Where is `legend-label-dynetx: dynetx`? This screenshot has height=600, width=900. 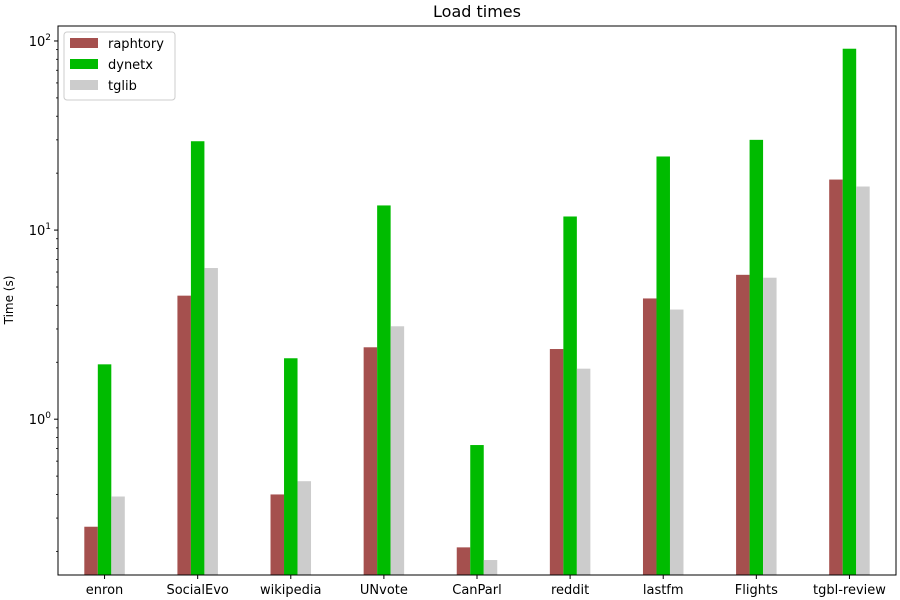
legend-label-dynetx: dynetx is located at coordinates (130, 65).